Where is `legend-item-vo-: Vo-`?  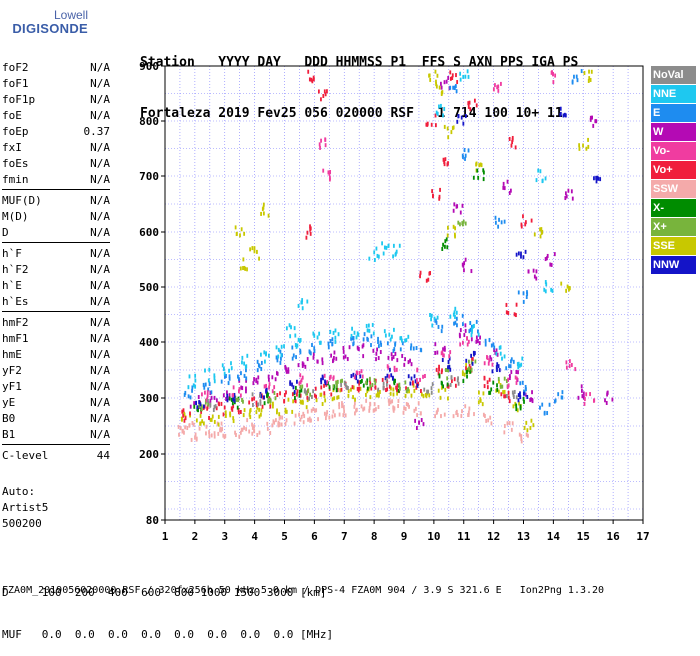
legend-item-vo-: Vo- is located at coordinates (673, 151).